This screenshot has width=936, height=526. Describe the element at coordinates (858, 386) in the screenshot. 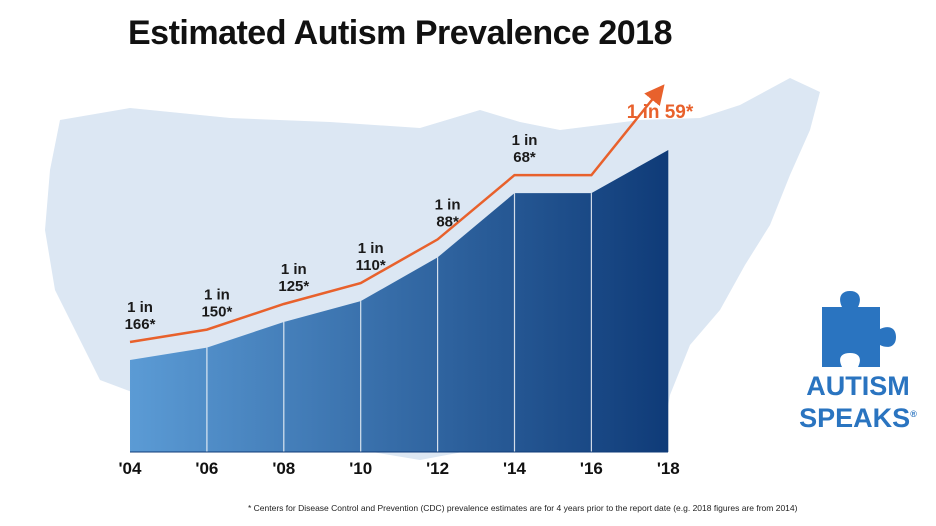

I see `logo-line-1: AUTISM` at that location.